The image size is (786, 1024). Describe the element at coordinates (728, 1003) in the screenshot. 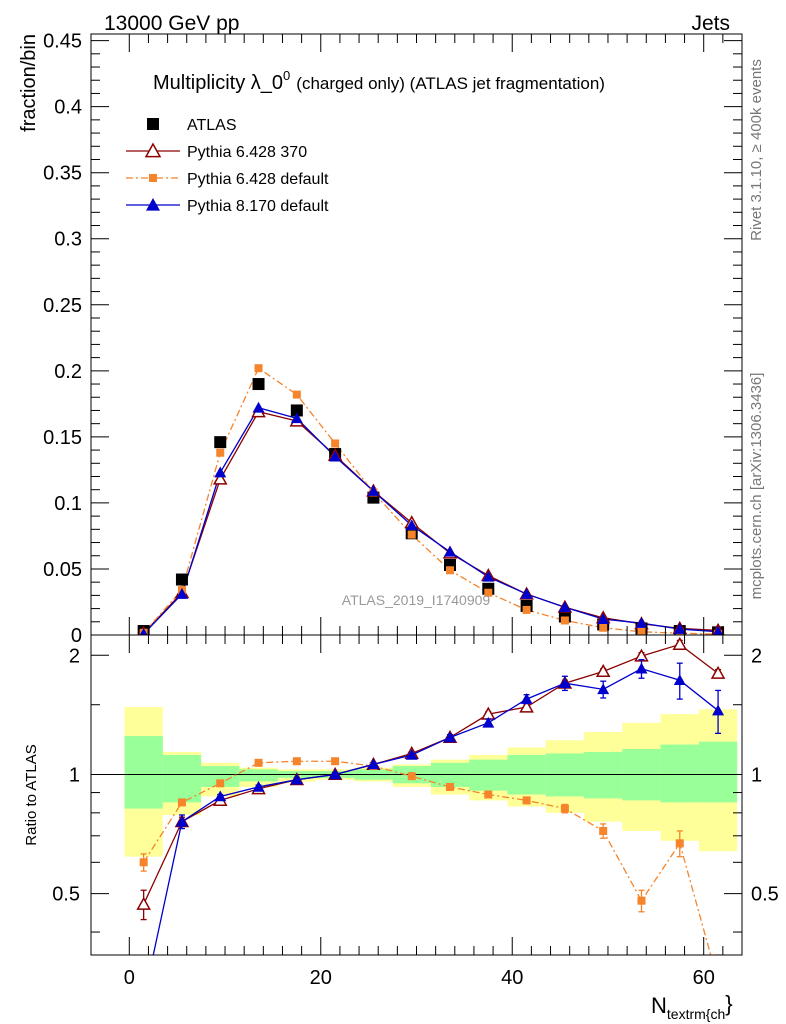

I see `xlabel-tail: }` at that location.